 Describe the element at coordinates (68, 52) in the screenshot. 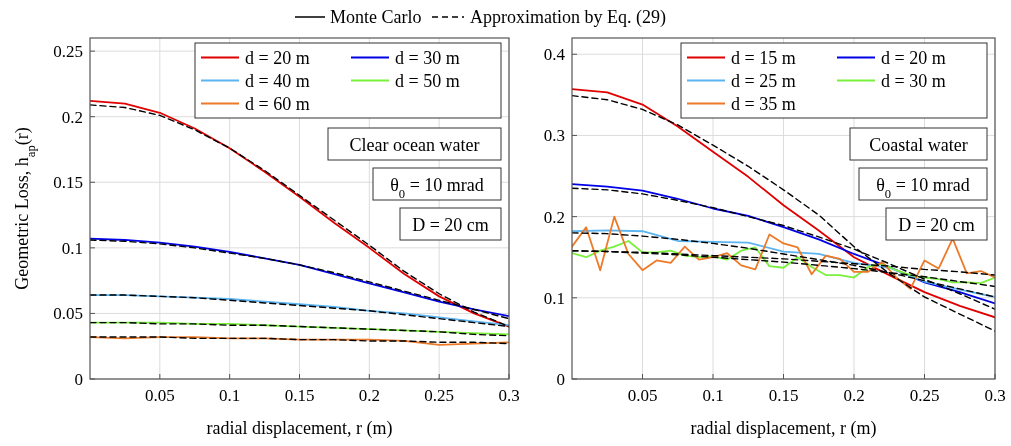

I see `y-tick-label: 0.25` at that location.